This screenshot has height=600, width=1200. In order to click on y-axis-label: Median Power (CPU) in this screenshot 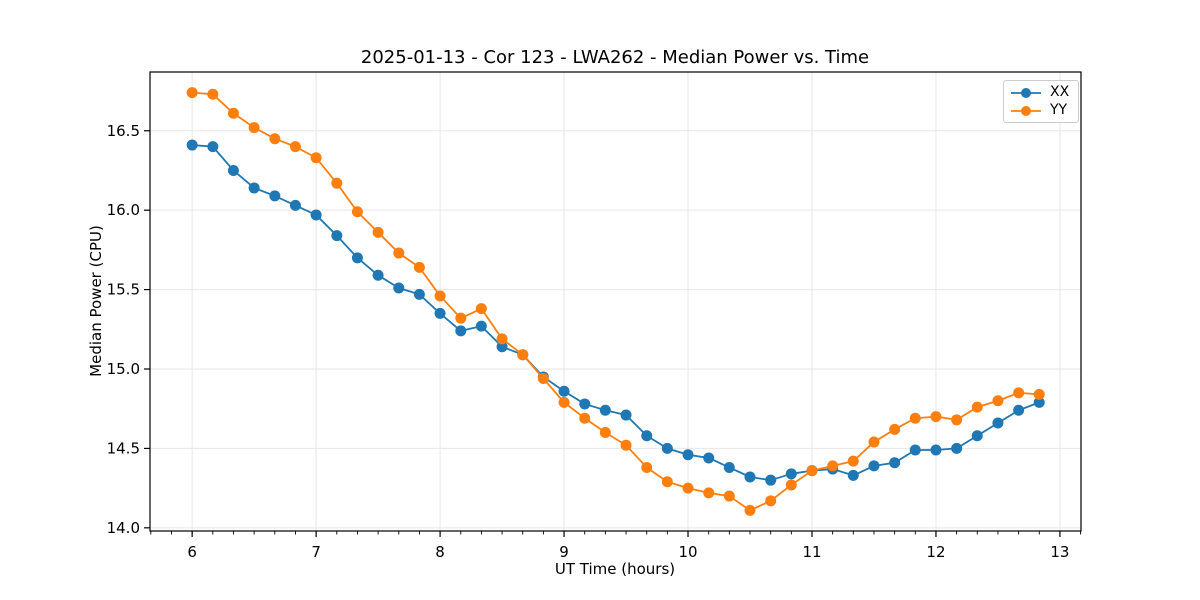, I will do `click(96, 301)`.